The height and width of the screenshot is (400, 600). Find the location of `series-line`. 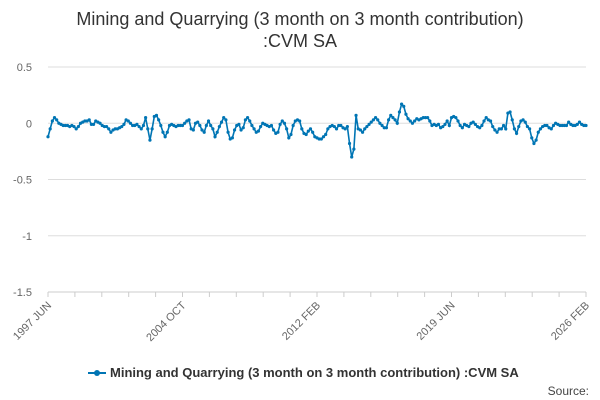

series-line is located at coordinates (316, 130).